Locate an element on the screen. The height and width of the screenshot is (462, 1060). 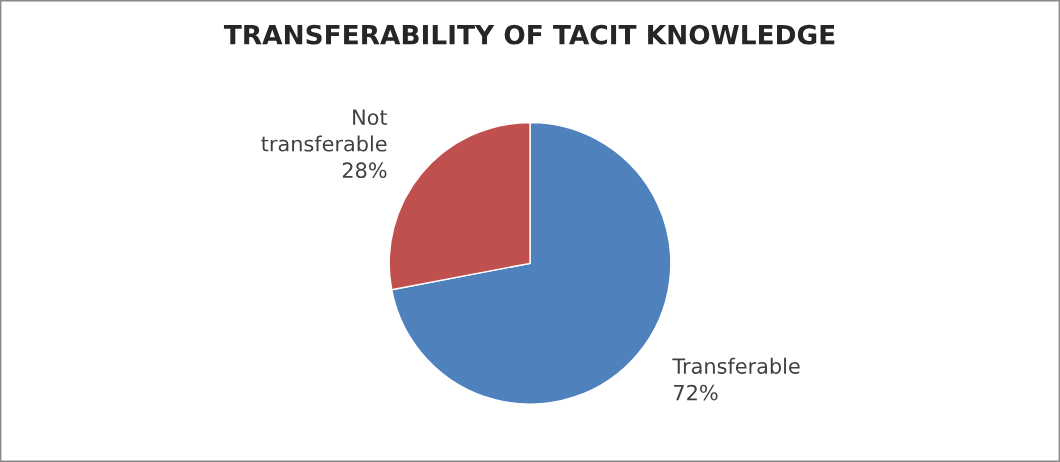
data-label: 72% is located at coordinates (696, 392).